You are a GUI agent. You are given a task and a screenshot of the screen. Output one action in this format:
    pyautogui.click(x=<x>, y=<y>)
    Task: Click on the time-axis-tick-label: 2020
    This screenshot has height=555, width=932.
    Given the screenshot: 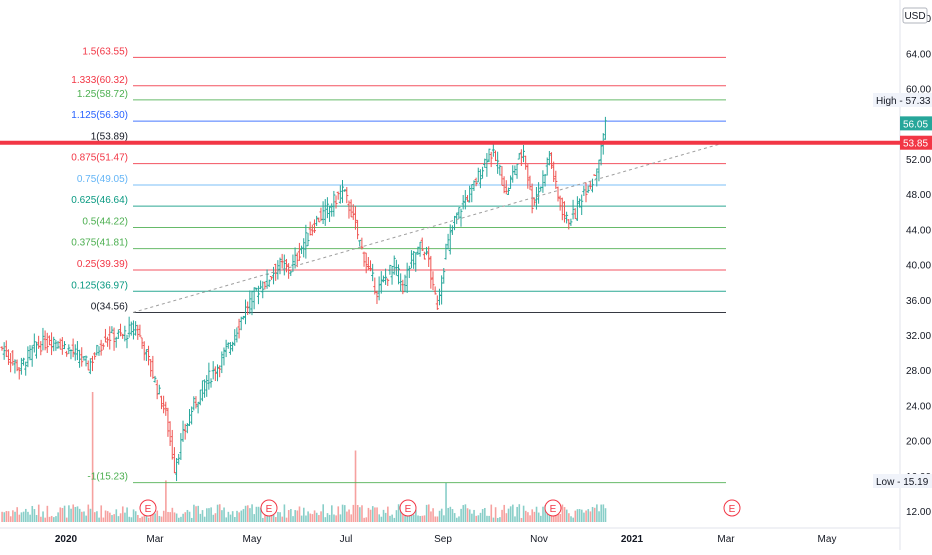 What is the action you would take?
    pyautogui.click(x=66, y=539)
    